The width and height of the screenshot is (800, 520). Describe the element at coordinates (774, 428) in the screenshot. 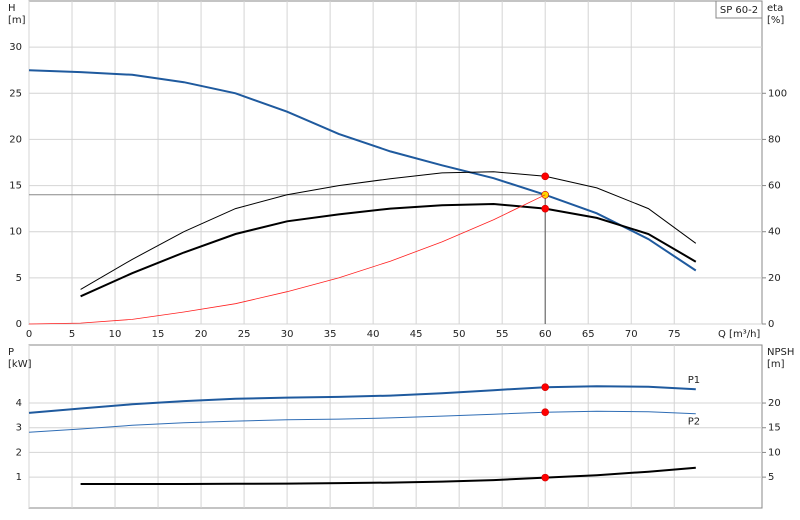

I see `y2-tick-label: 15` at that location.